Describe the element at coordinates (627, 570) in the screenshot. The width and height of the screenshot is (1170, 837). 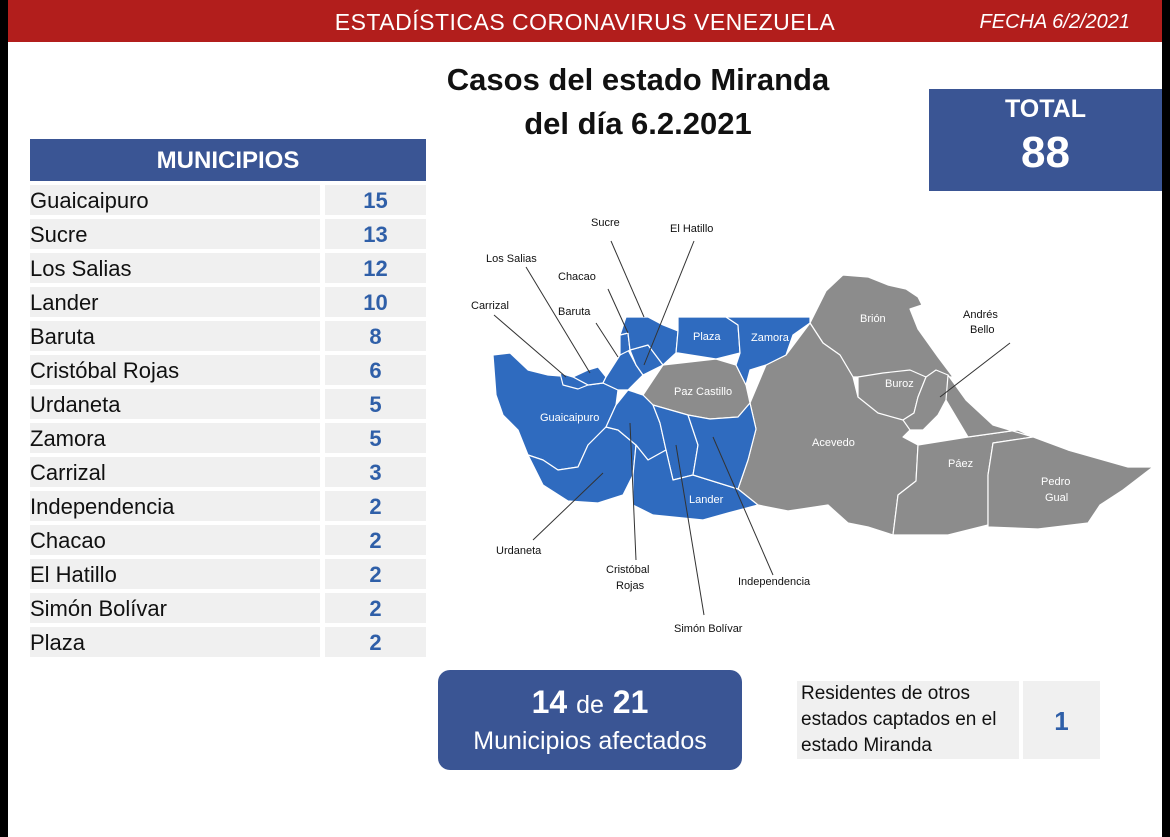
I see `label-cristobal-rojas-1: Cristóbal` at that location.